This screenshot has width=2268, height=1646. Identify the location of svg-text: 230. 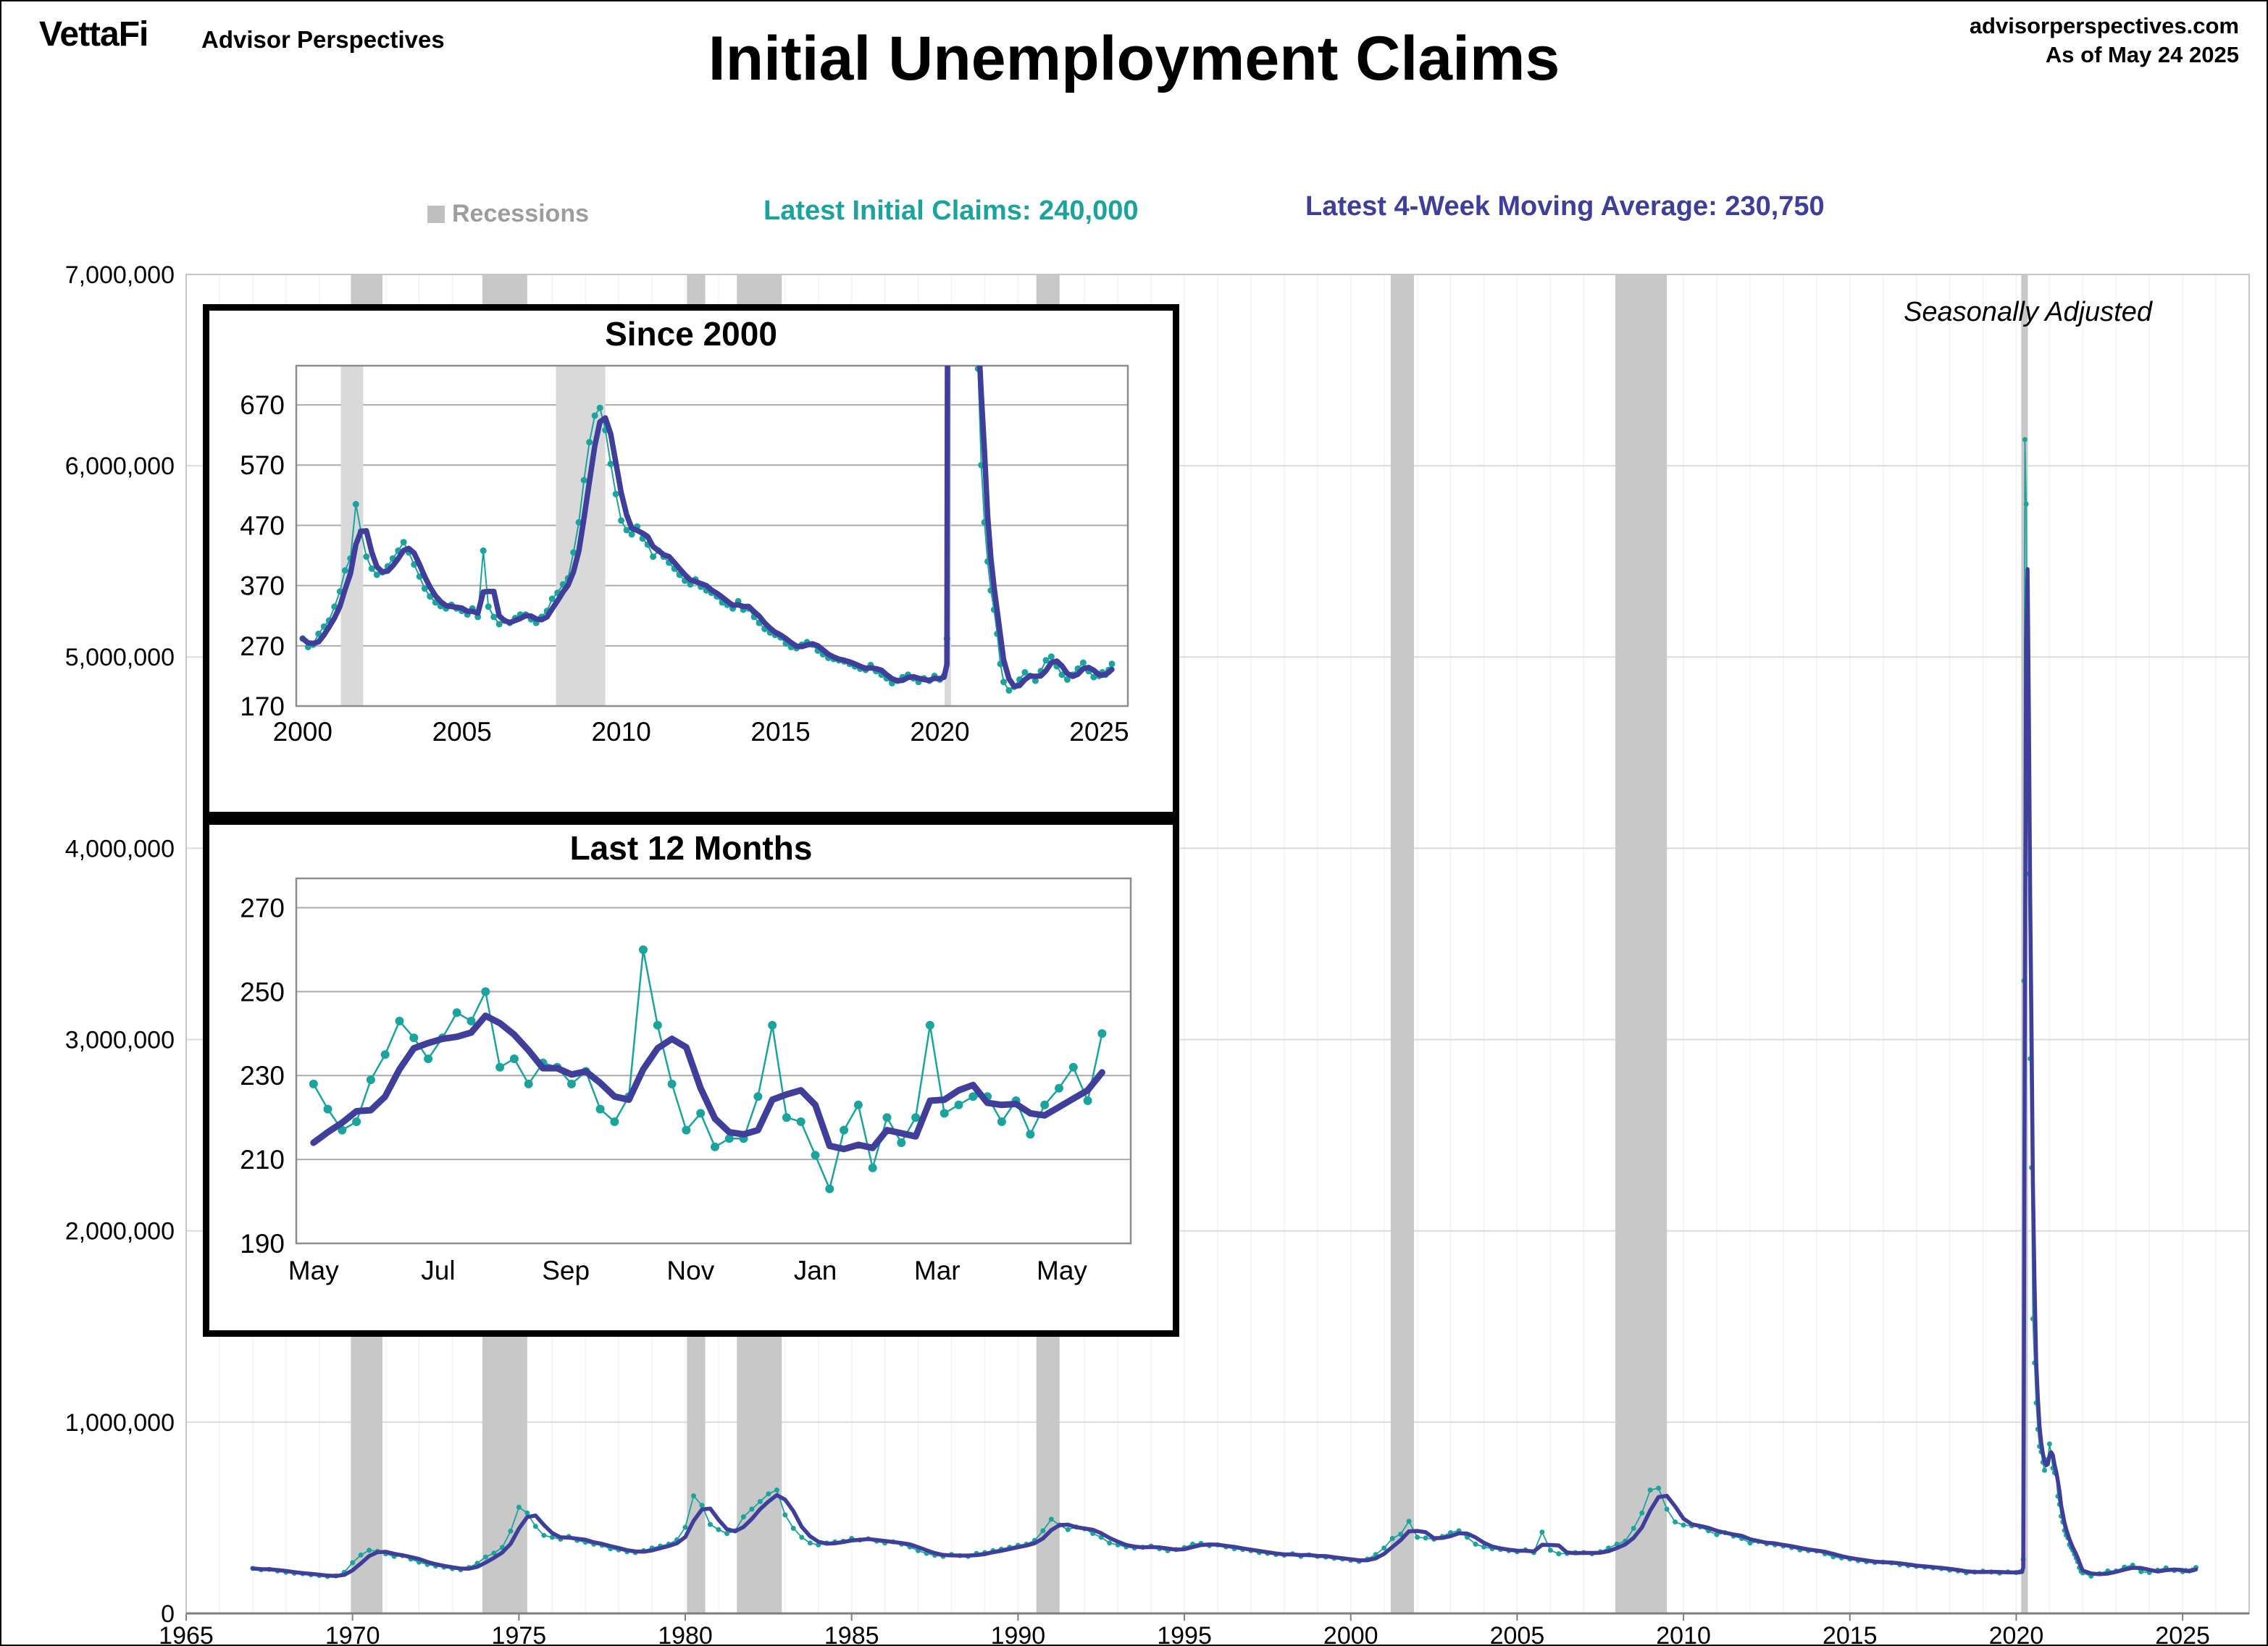
(263, 1076).